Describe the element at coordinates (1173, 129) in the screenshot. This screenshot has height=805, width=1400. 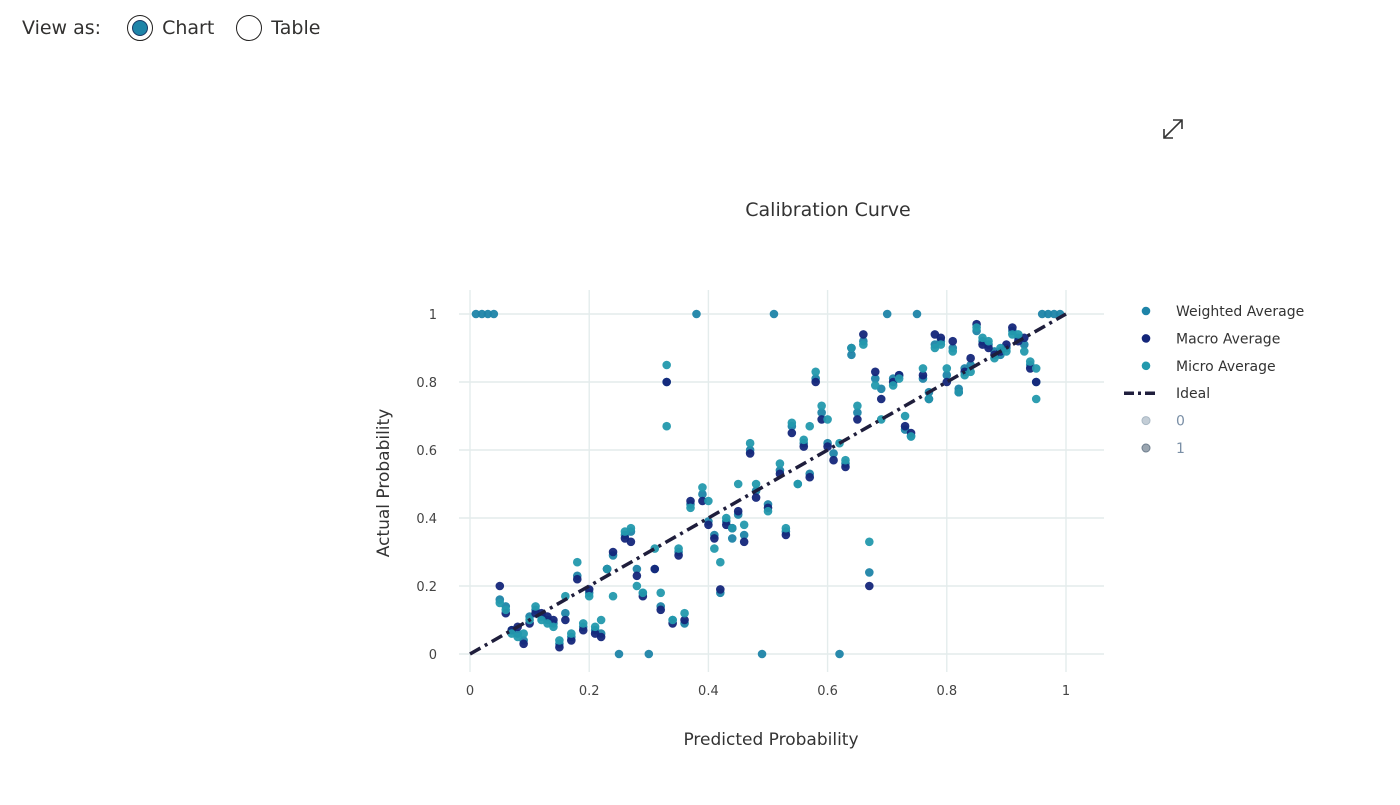
I see `expand-button` at that location.